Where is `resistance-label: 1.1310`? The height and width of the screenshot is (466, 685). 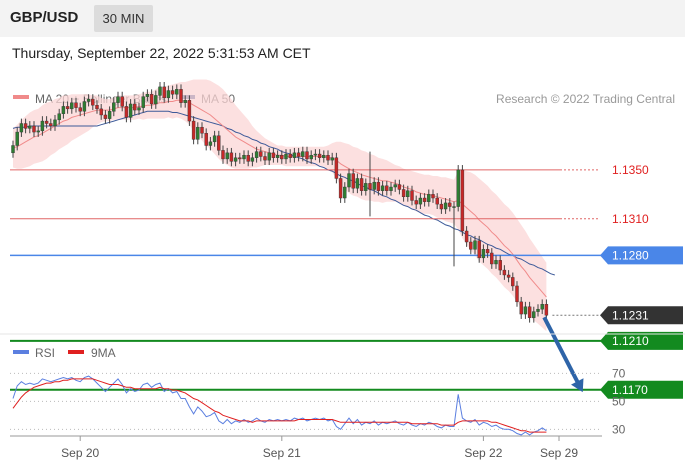 resistance-label: 1.1310 is located at coordinates (630, 219).